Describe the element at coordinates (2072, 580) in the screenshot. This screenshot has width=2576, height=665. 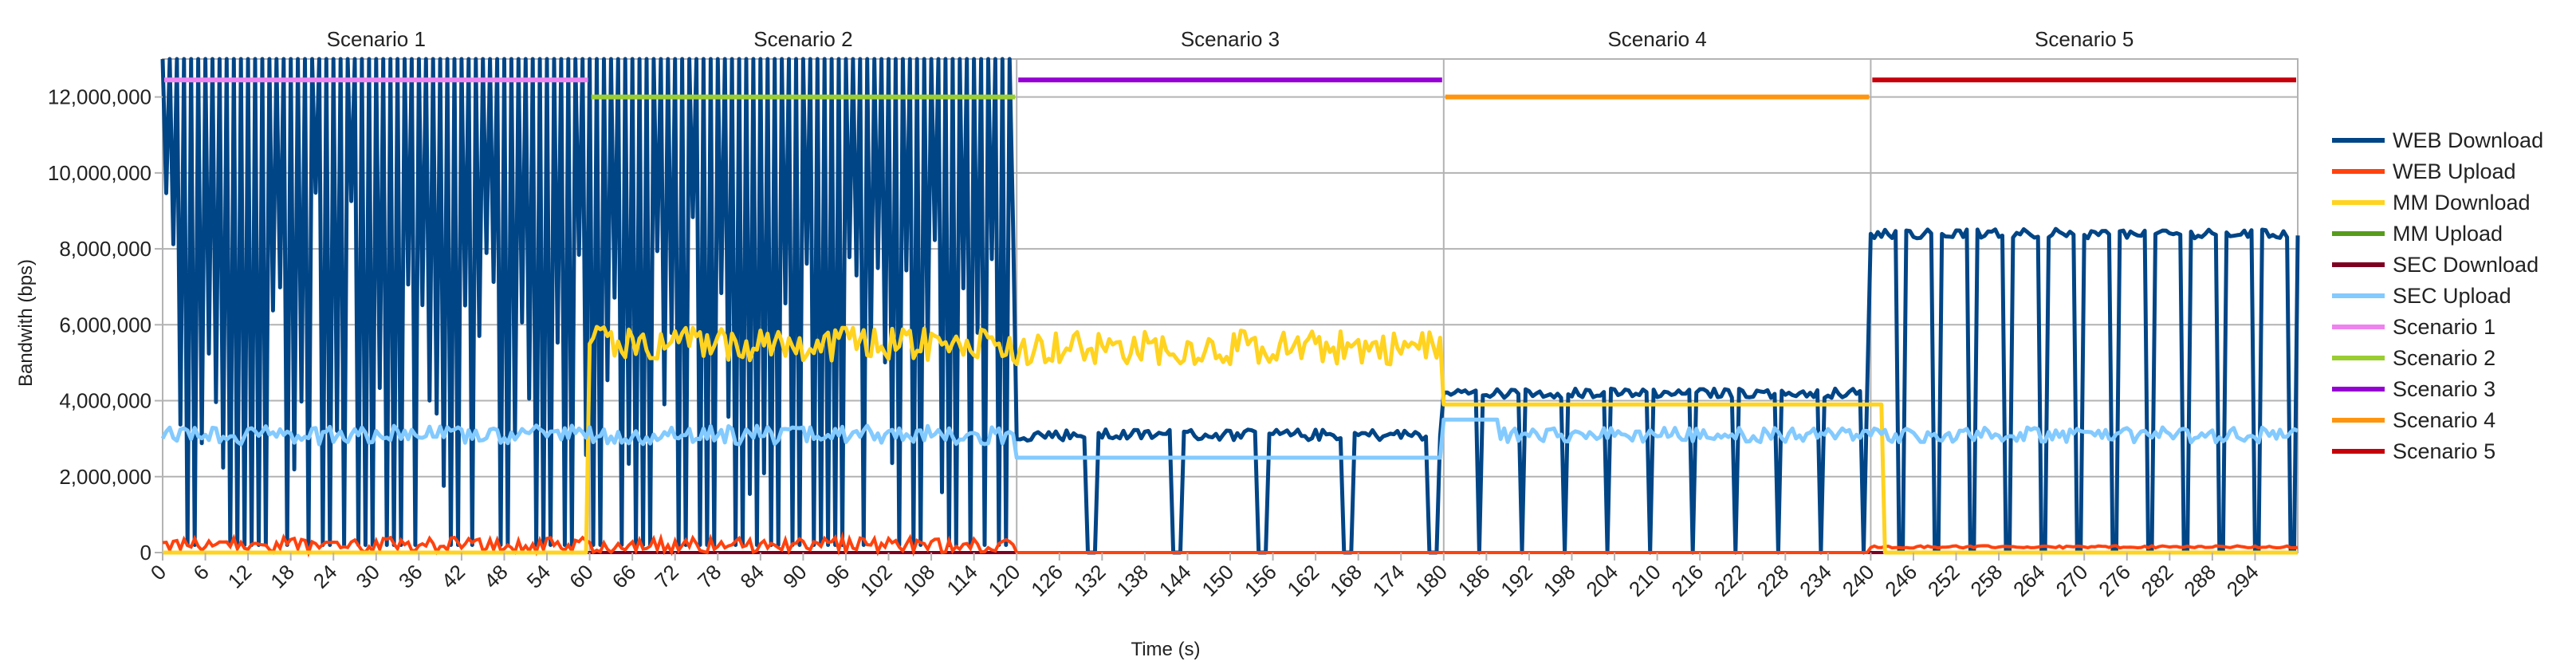
I see `x-tick-label: 270` at that location.